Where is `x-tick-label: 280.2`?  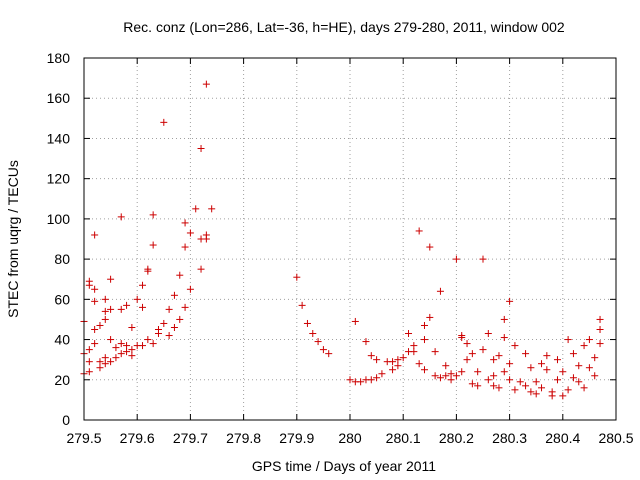
x-tick-label: 280.2 is located at coordinates (456, 438).